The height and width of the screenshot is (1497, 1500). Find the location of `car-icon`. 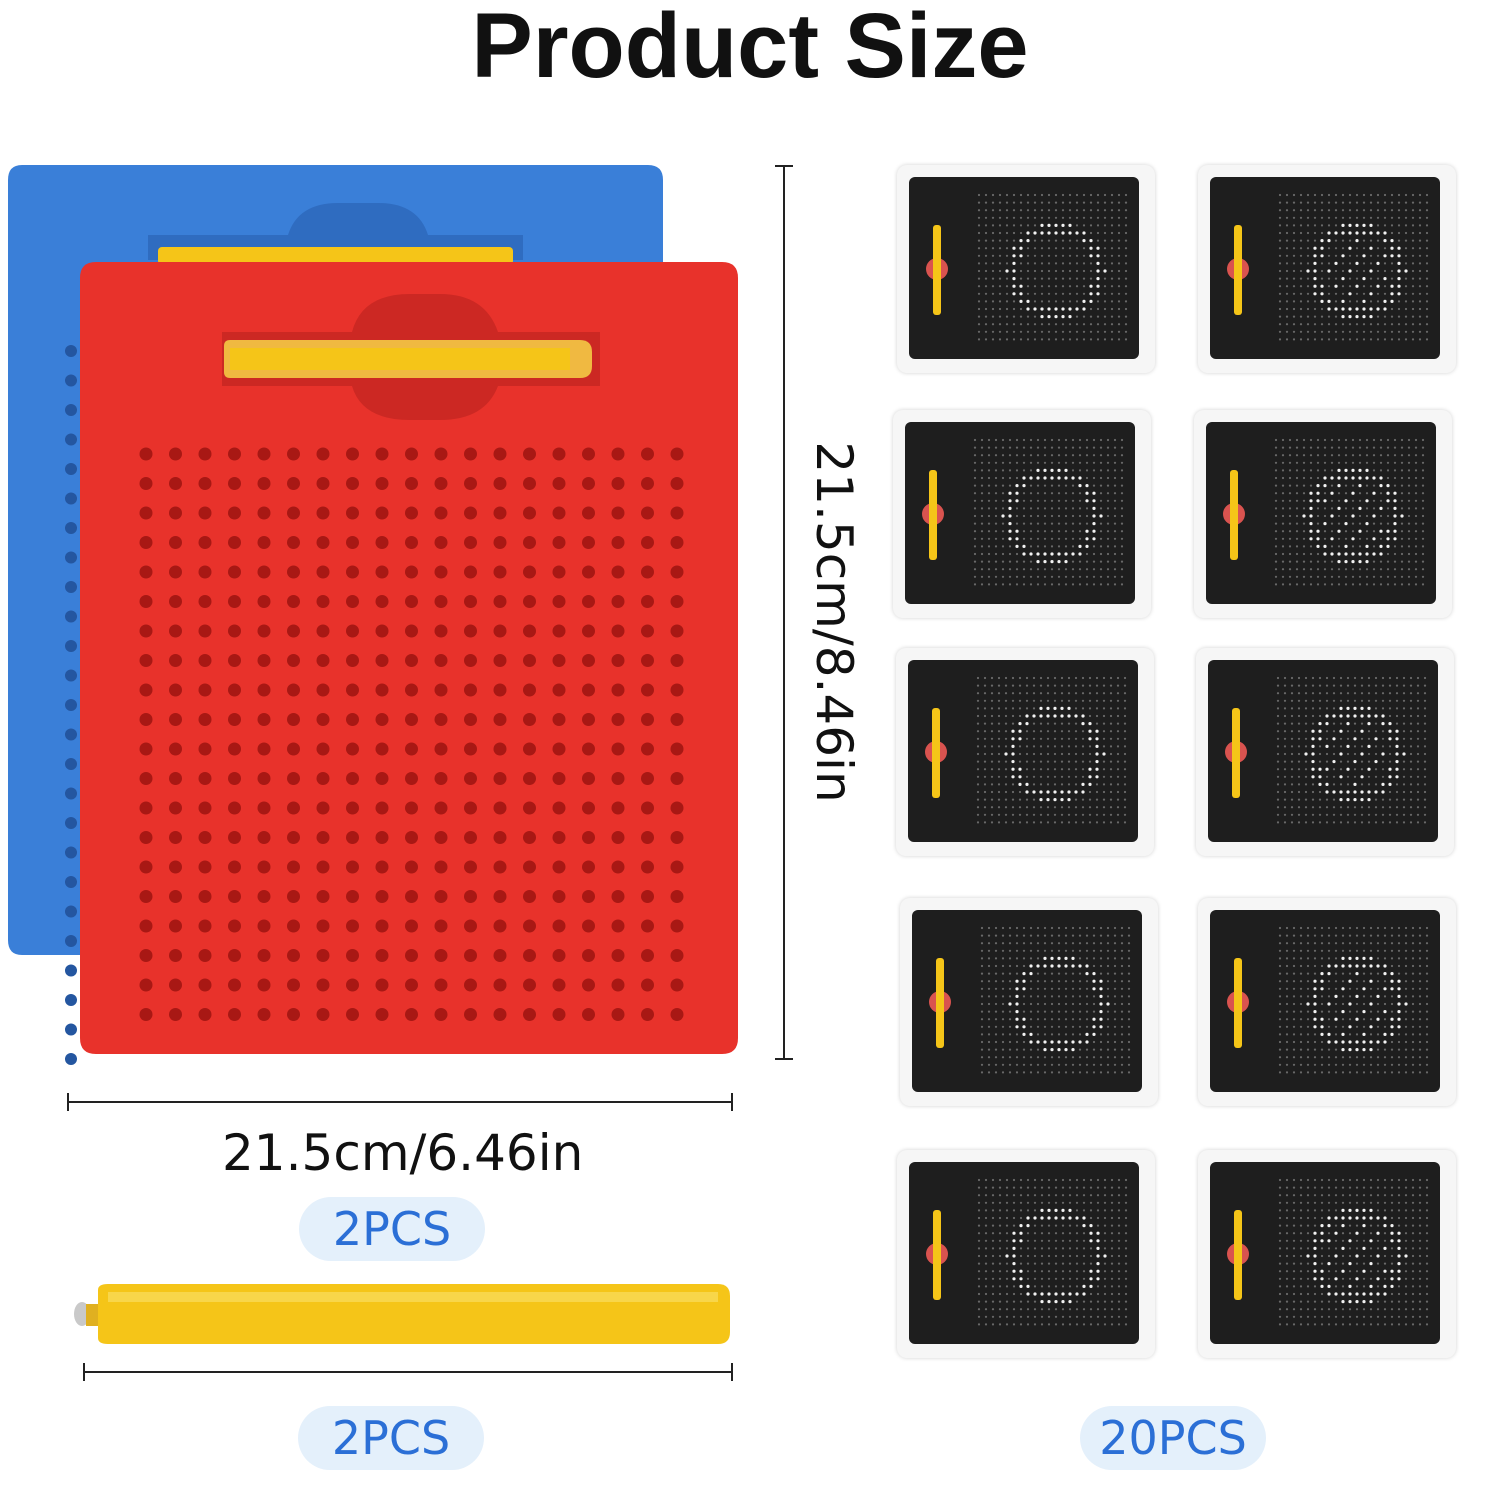

car-icon is located at coordinates (1020, 513).